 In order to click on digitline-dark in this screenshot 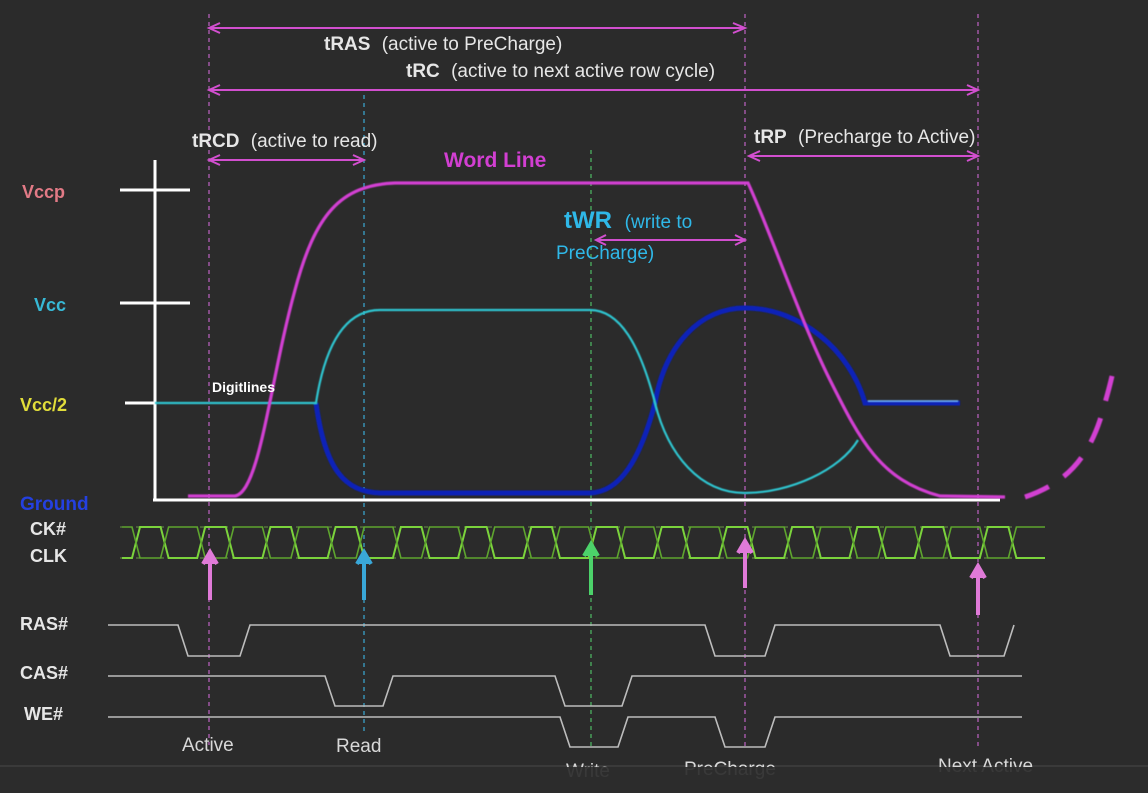, I will do `click(636, 400)`.